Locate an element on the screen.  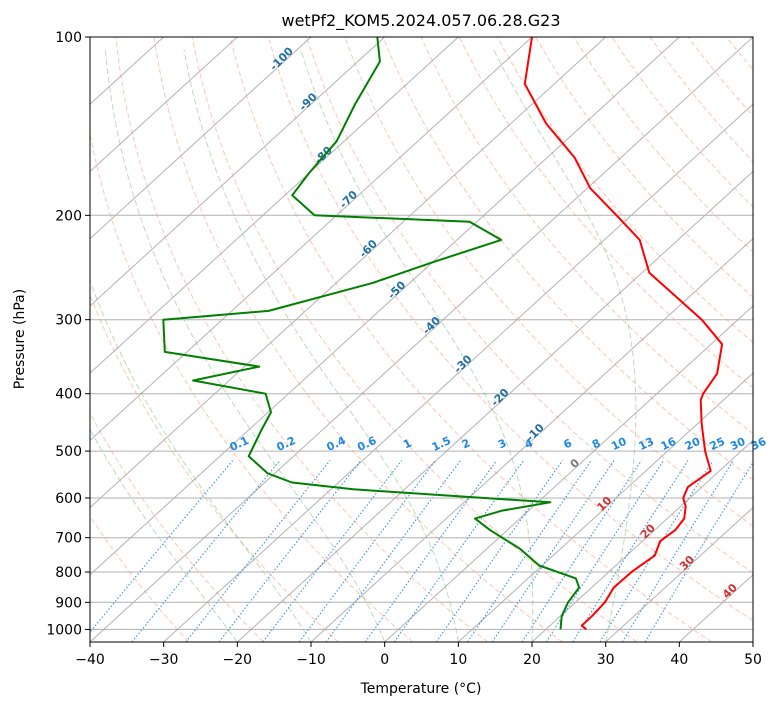
y-axis-label: Pressure (hPa) is located at coordinates (20, 339).